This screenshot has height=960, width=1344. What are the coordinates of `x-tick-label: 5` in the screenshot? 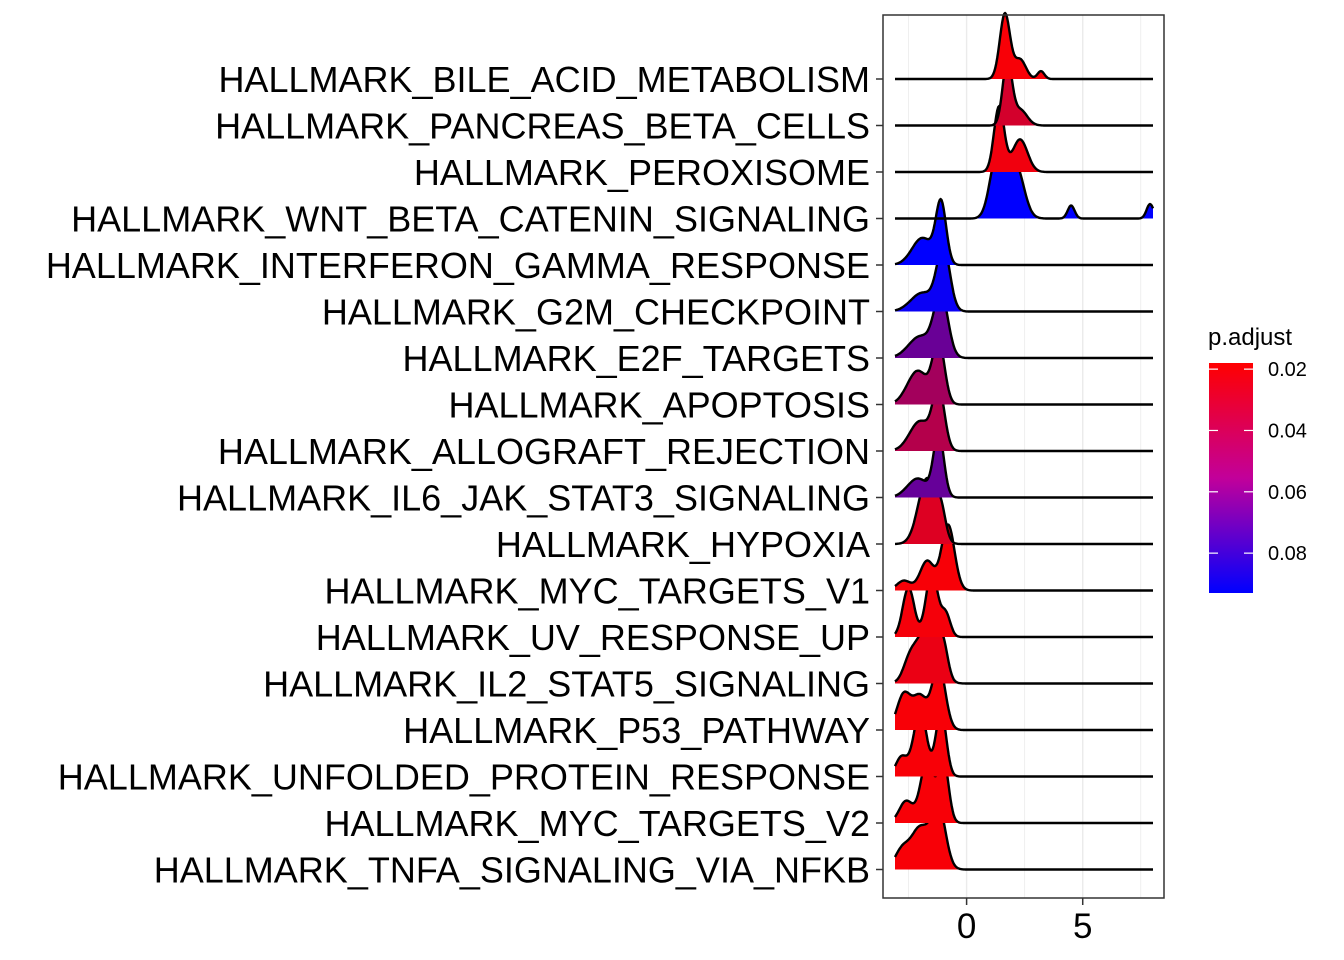 It's located at (1082, 926).